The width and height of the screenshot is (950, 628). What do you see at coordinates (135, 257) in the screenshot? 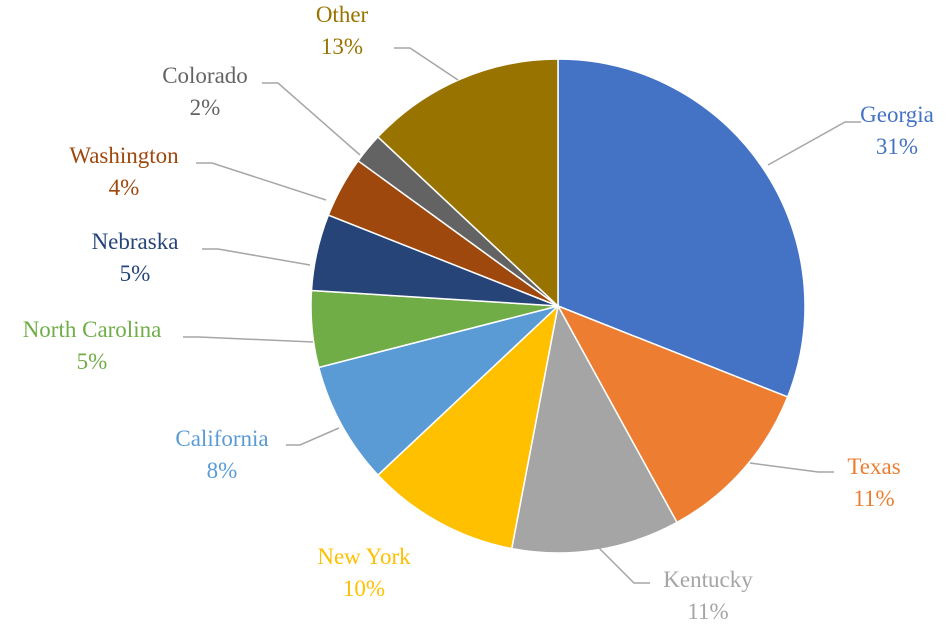
I see `data-label-nebraska: Nebraska 5%` at bounding box center [135, 257].